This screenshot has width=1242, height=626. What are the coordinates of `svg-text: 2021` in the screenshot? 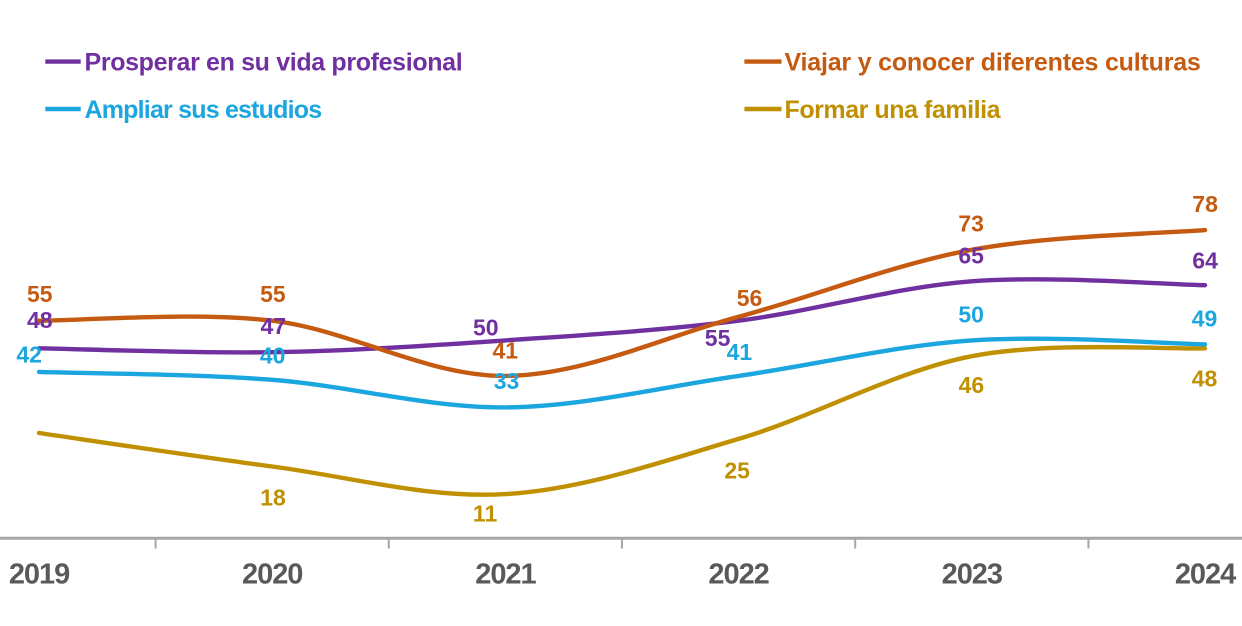 It's located at (505, 574).